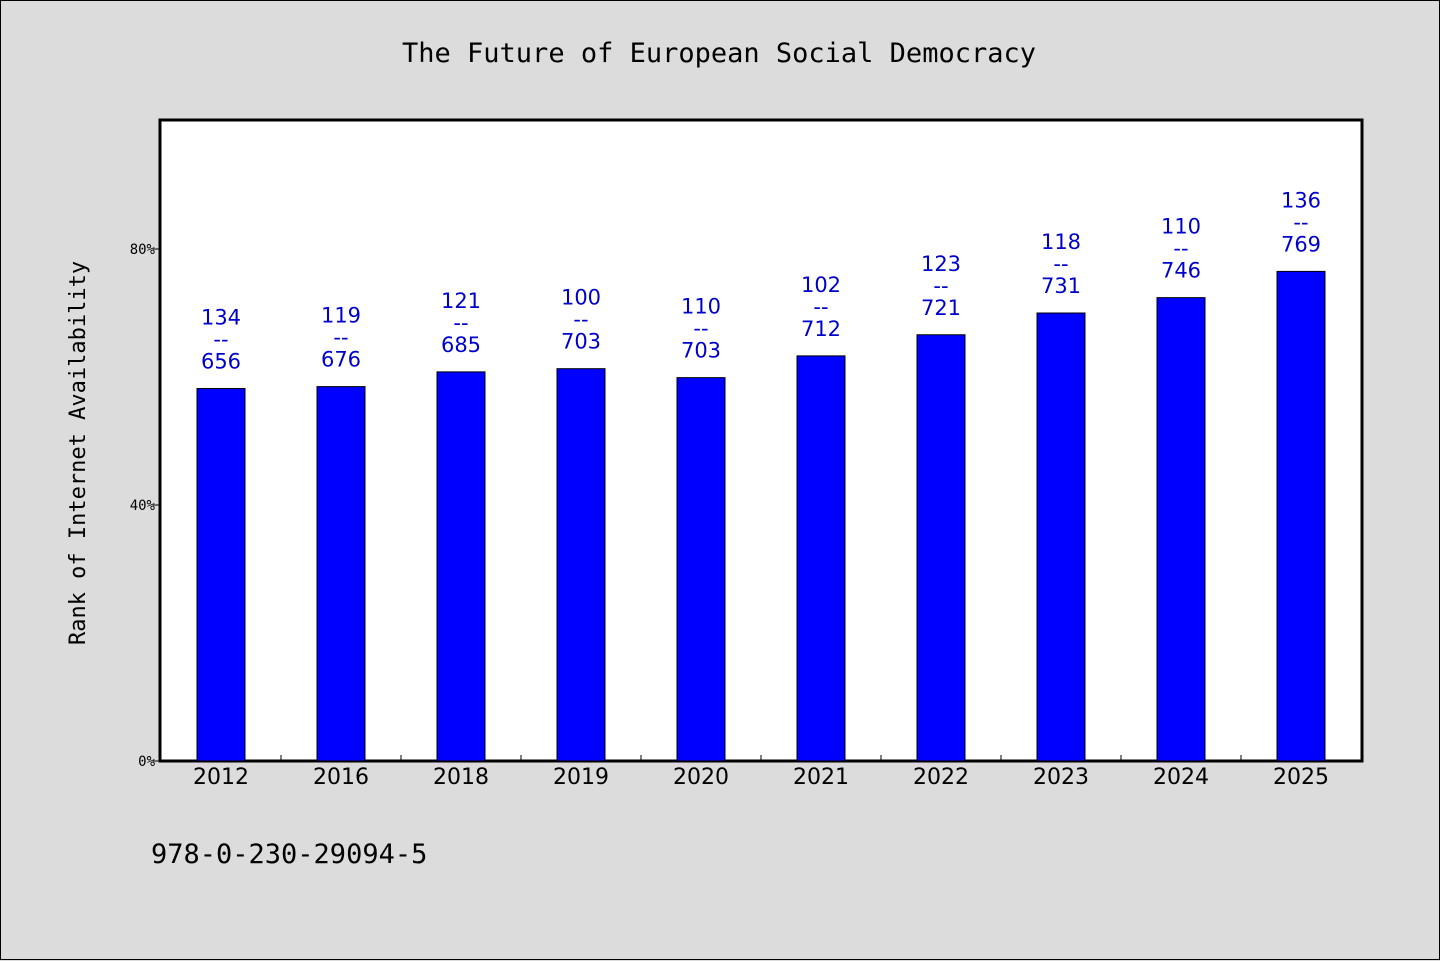  I want to click on footnote-isbn: 978-0-230-29094-5, so click(289, 854).